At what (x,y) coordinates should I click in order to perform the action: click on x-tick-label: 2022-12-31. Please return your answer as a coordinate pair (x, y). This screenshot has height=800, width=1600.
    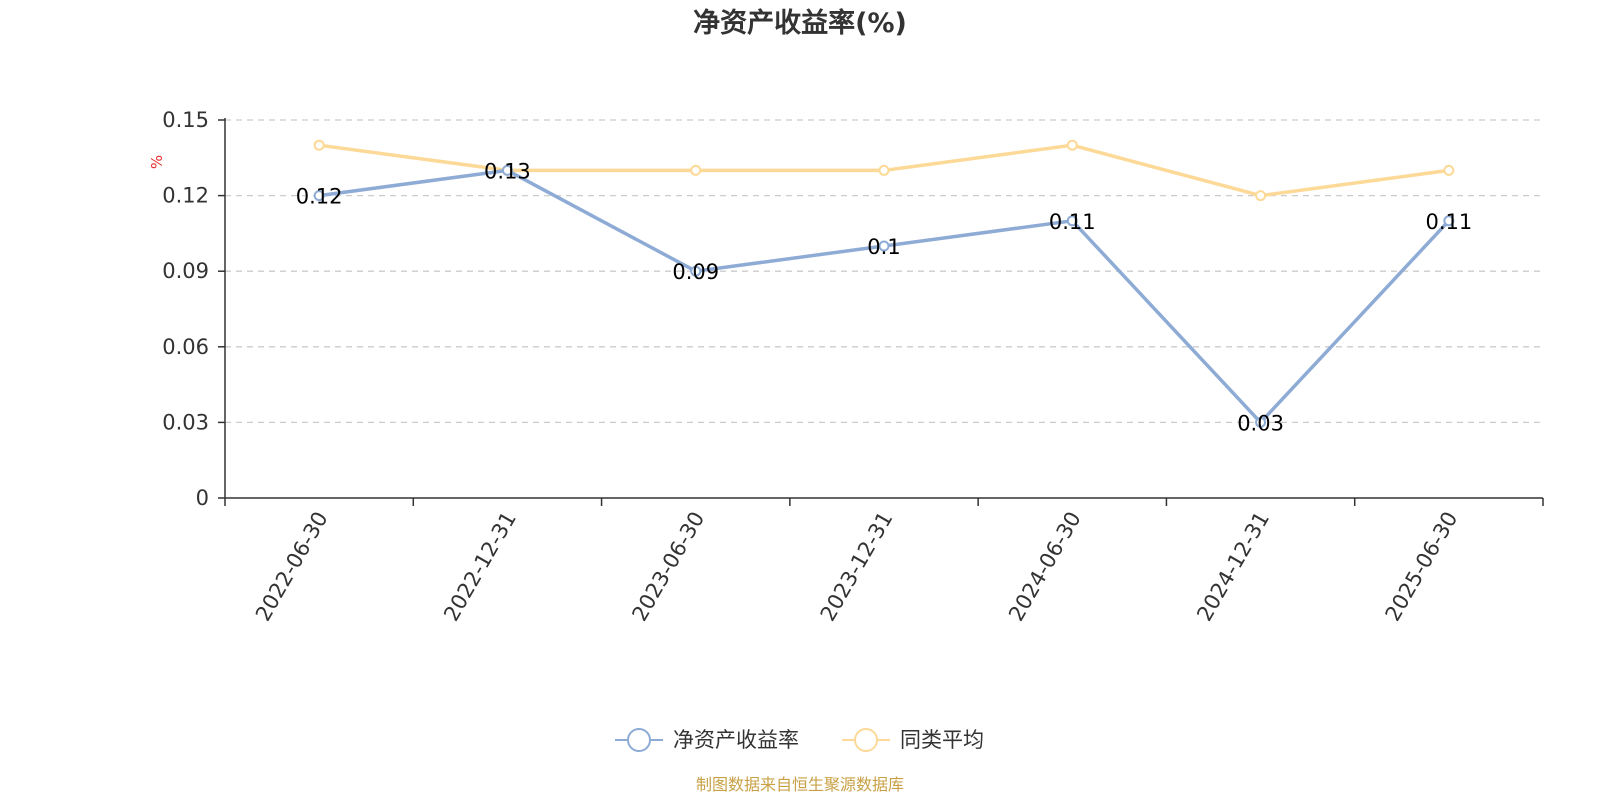
    Looking at the image, I should click on (480, 567).